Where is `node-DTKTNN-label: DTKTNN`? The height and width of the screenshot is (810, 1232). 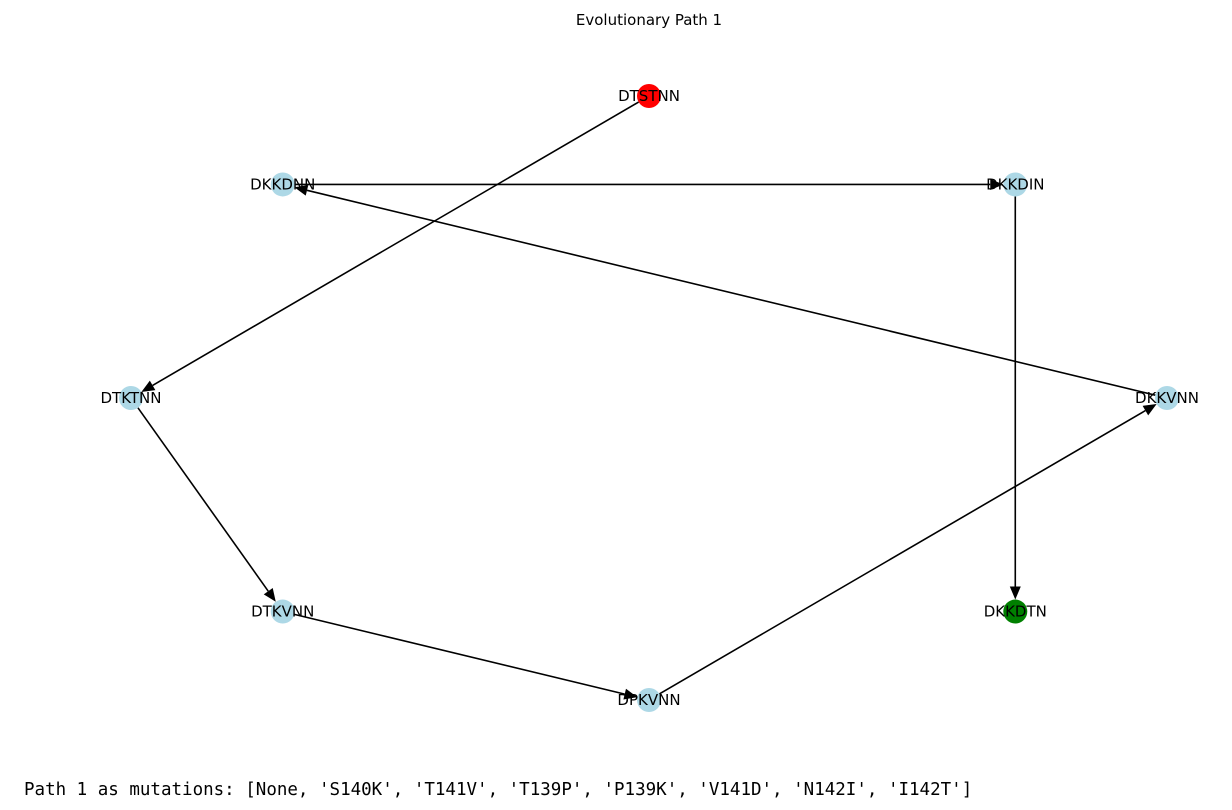
node-DTKTNN-label: DTKTNN is located at coordinates (131, 398).